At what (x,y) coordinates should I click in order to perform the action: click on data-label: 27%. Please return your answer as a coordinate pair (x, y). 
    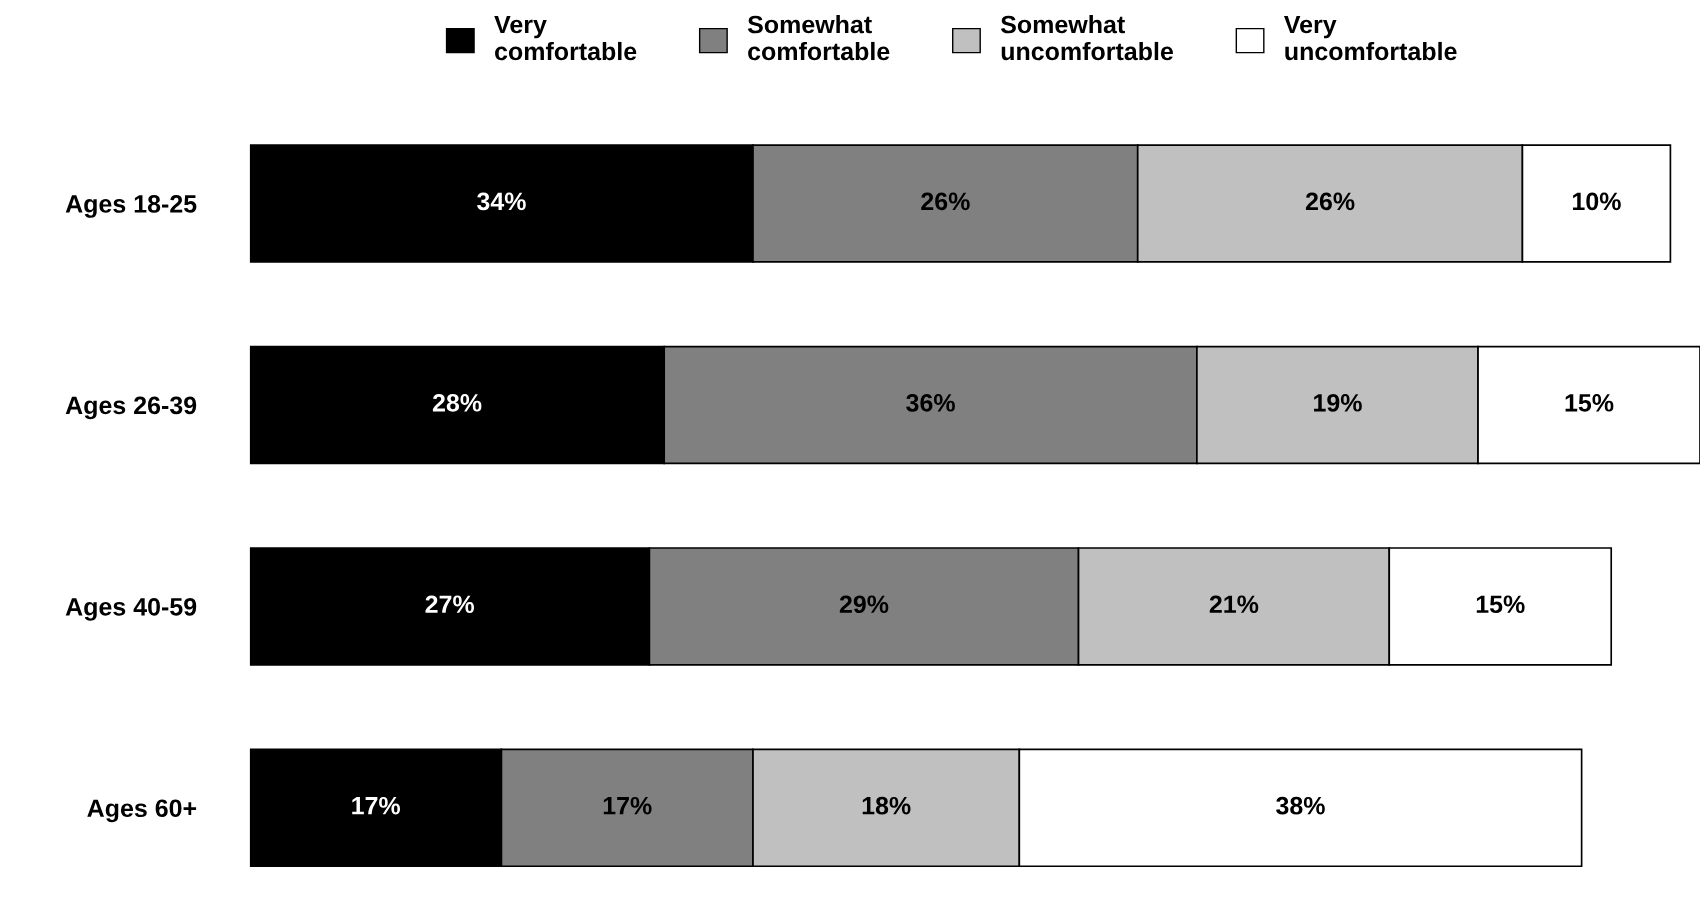
    Looking at the image, I should click on (450, 604).